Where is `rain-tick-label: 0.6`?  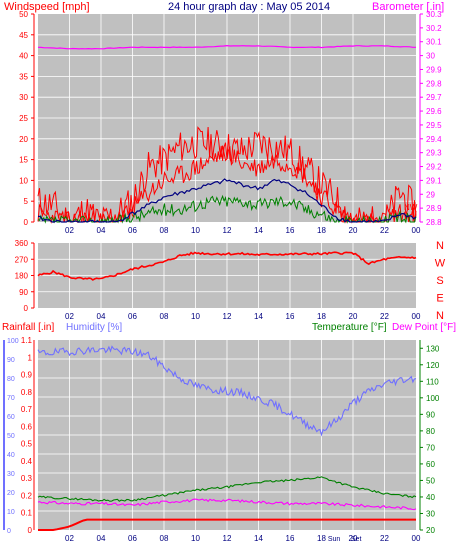 rain-tick-label: 0.6 is located at coordinates (27, 426).